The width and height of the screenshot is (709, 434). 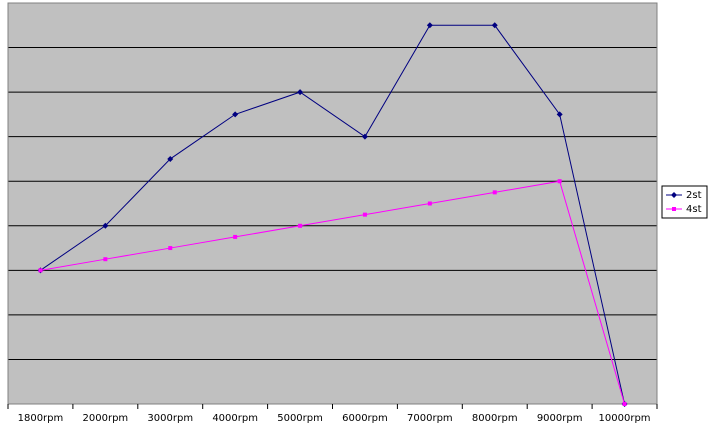 What do you see at coordinates (684, 202) in the screenshot?
I see `legend-box` at bounding box center [684, 202].